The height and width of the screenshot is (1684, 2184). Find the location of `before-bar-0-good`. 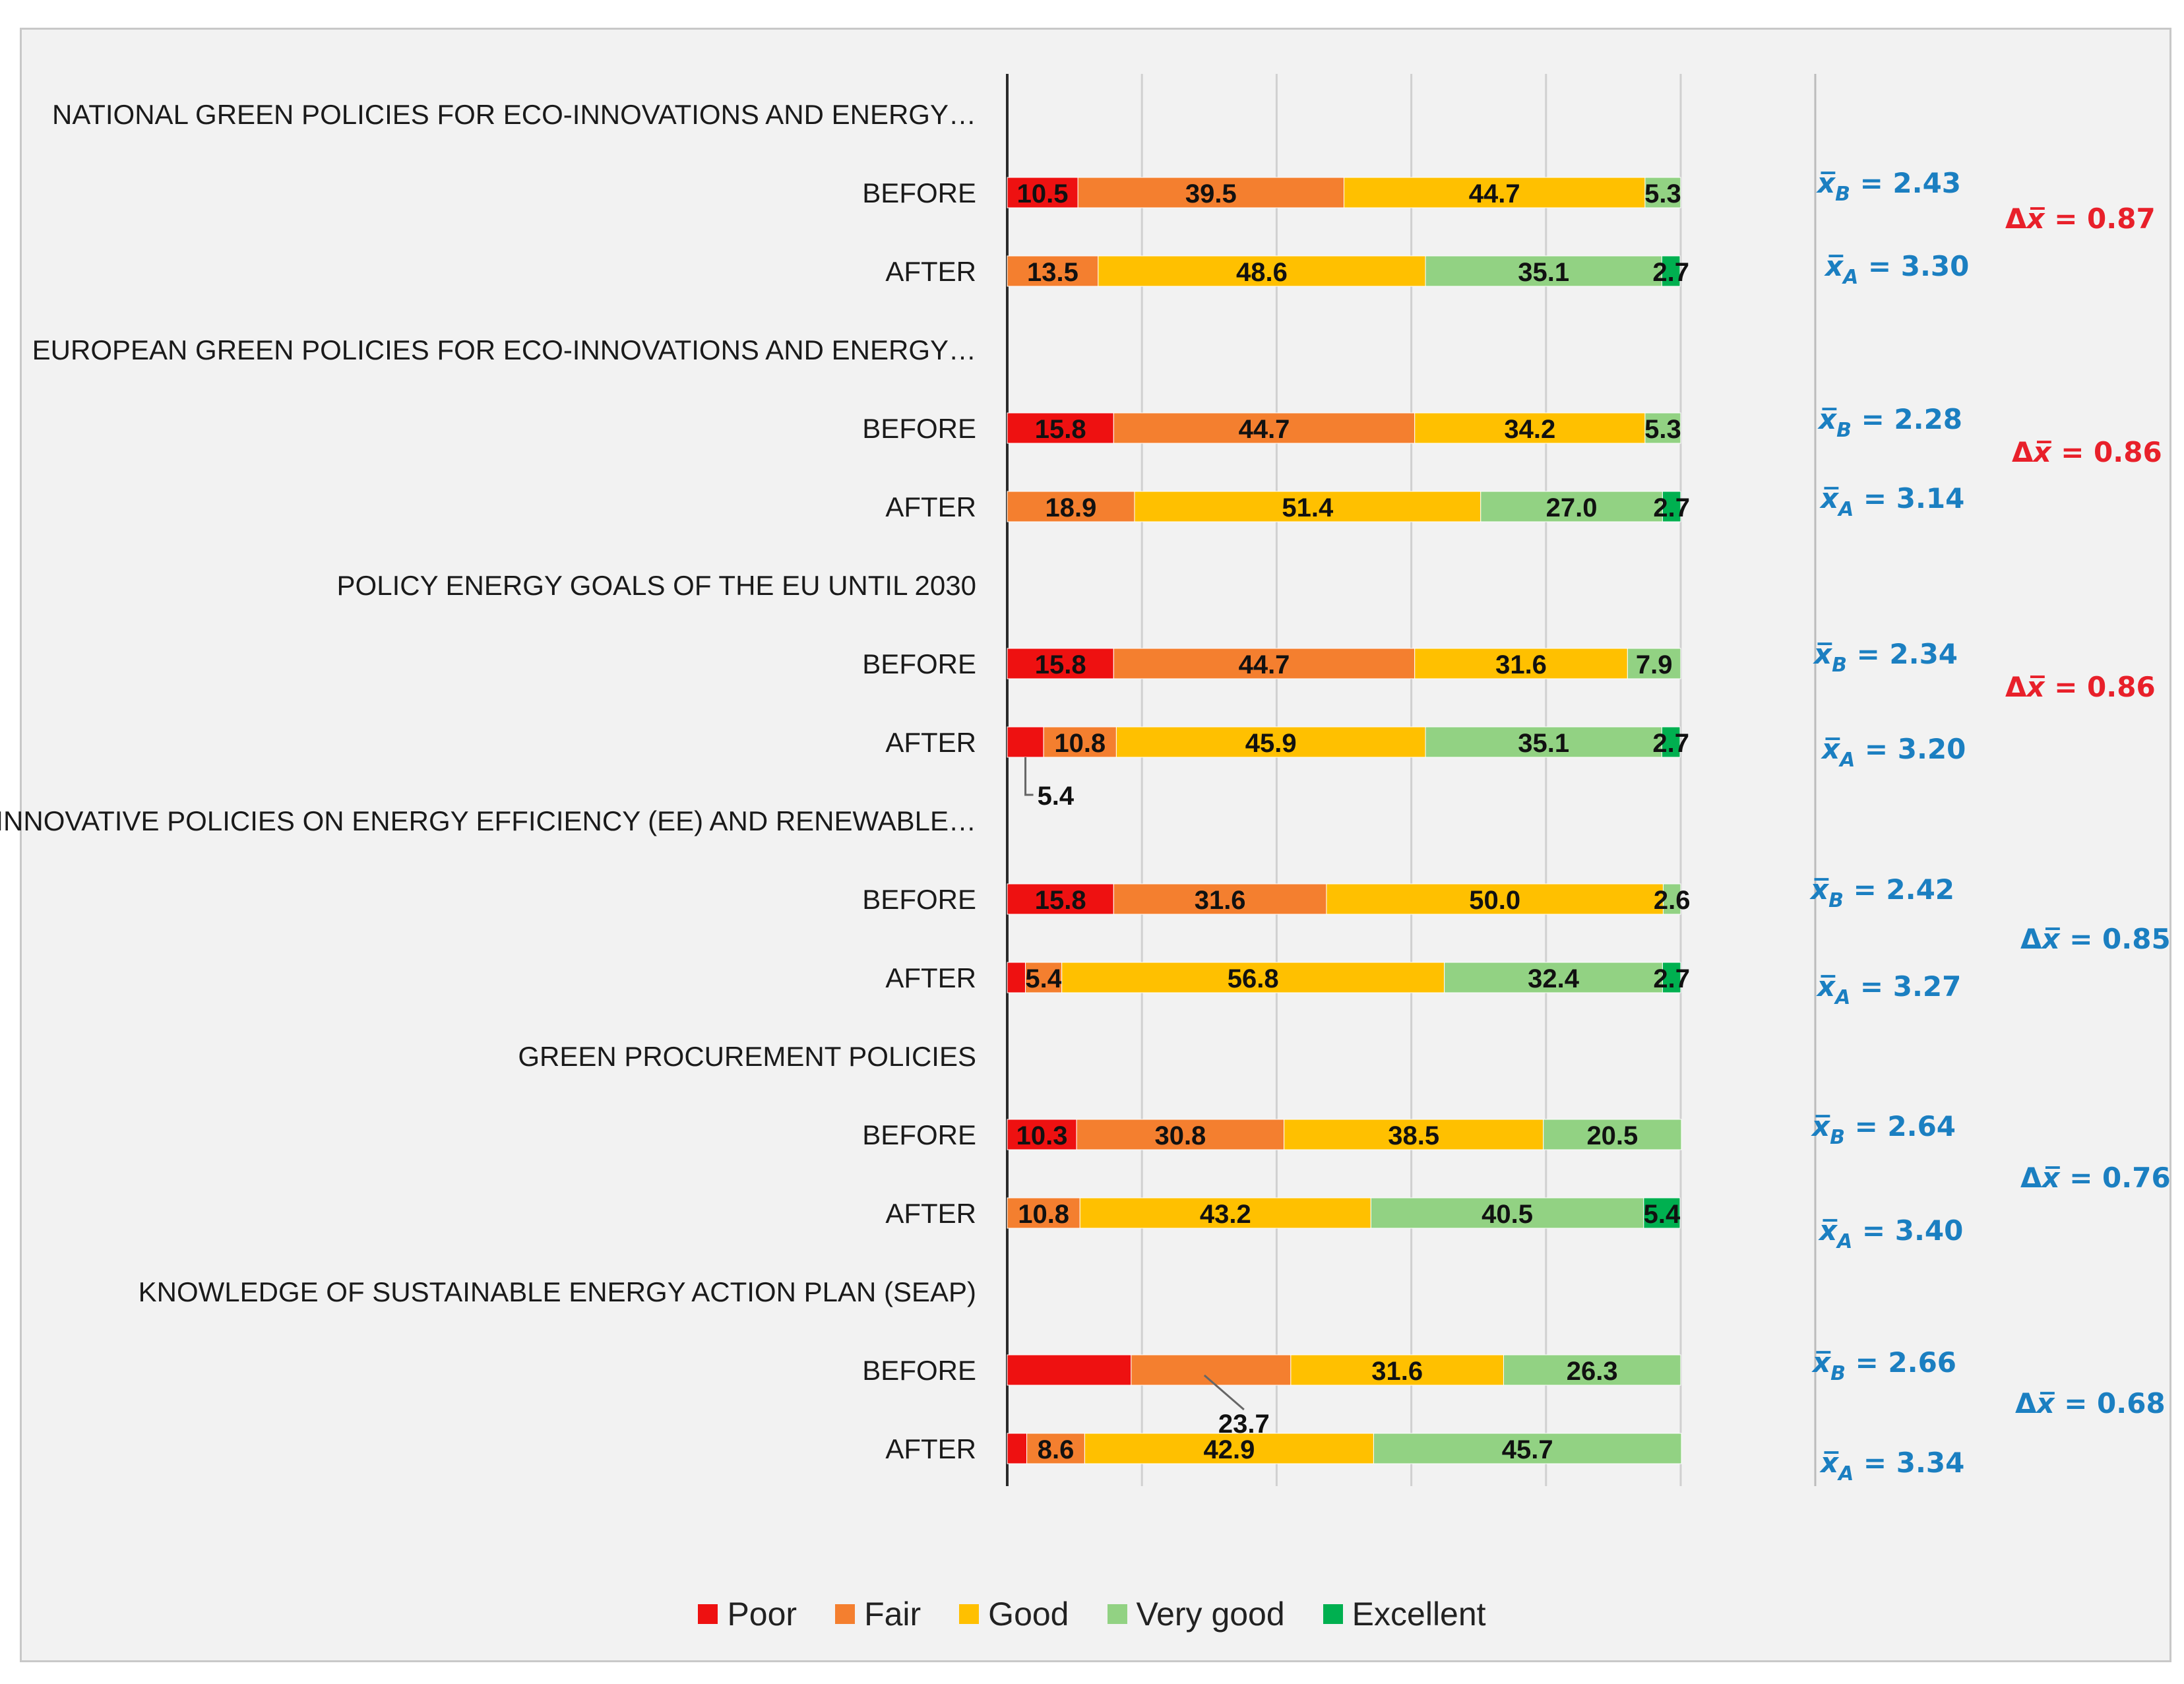

before-bar-0-good is located at coordinates (1495, 193).